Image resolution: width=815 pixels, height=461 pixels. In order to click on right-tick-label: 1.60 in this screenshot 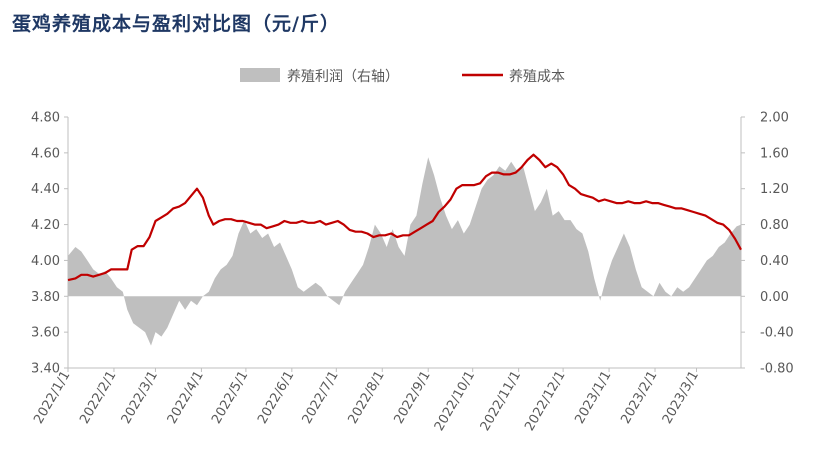, I will do `click(774, 153)`.